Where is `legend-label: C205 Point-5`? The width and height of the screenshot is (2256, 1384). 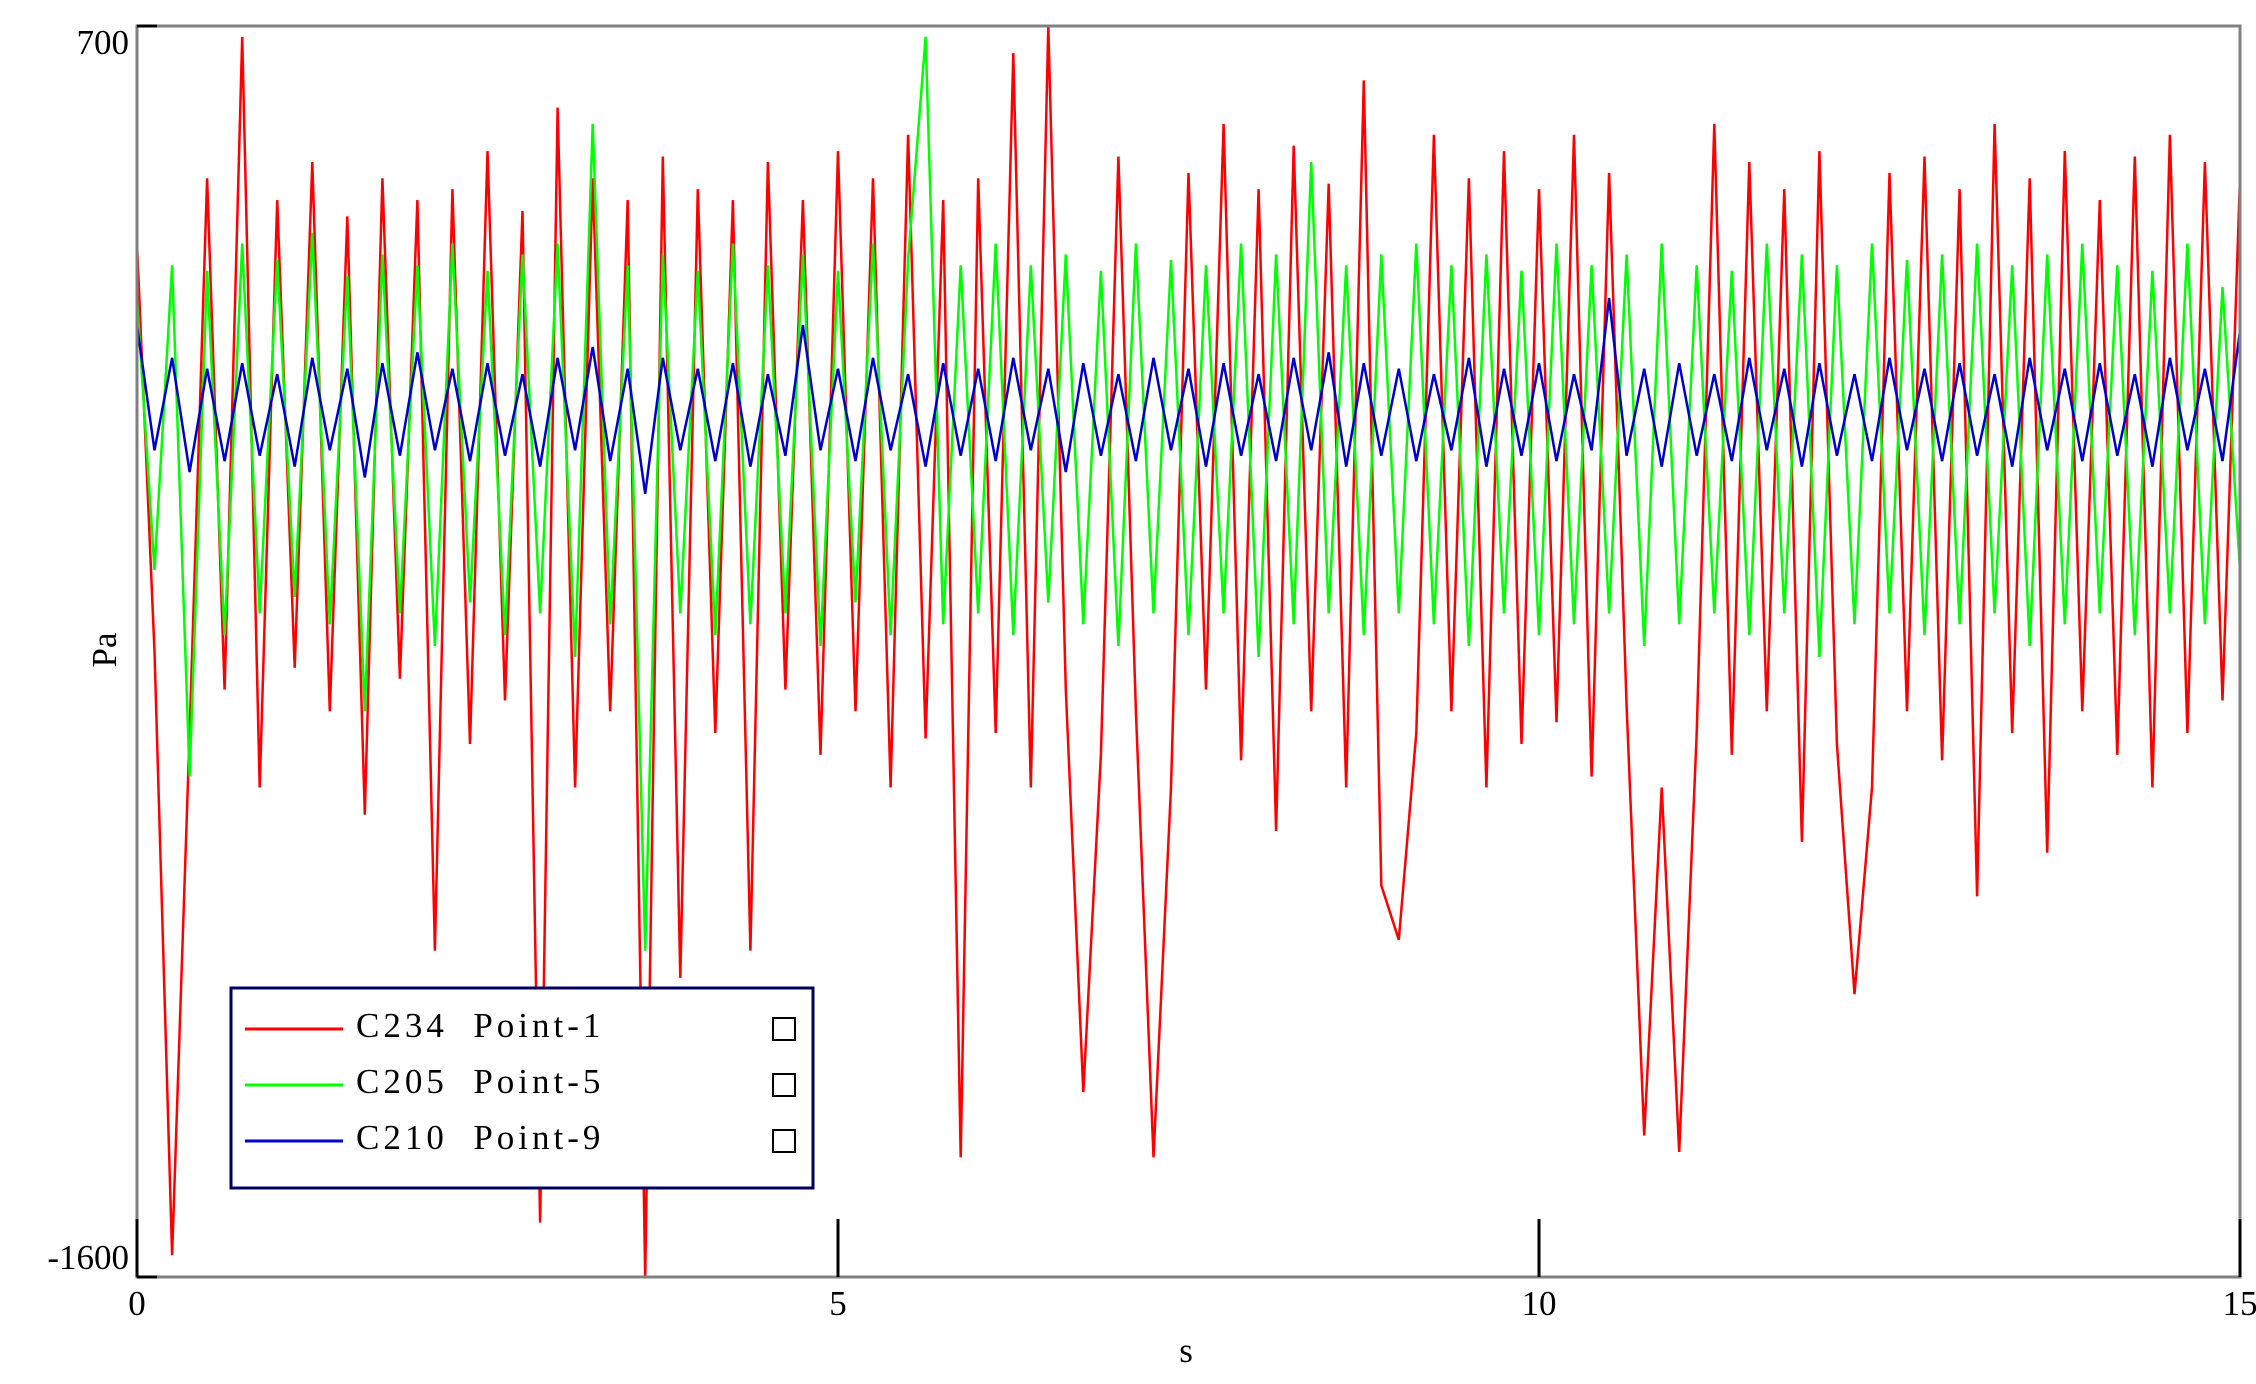
legend-label: C205 Point-5 is located at coordinates (480, 1081).